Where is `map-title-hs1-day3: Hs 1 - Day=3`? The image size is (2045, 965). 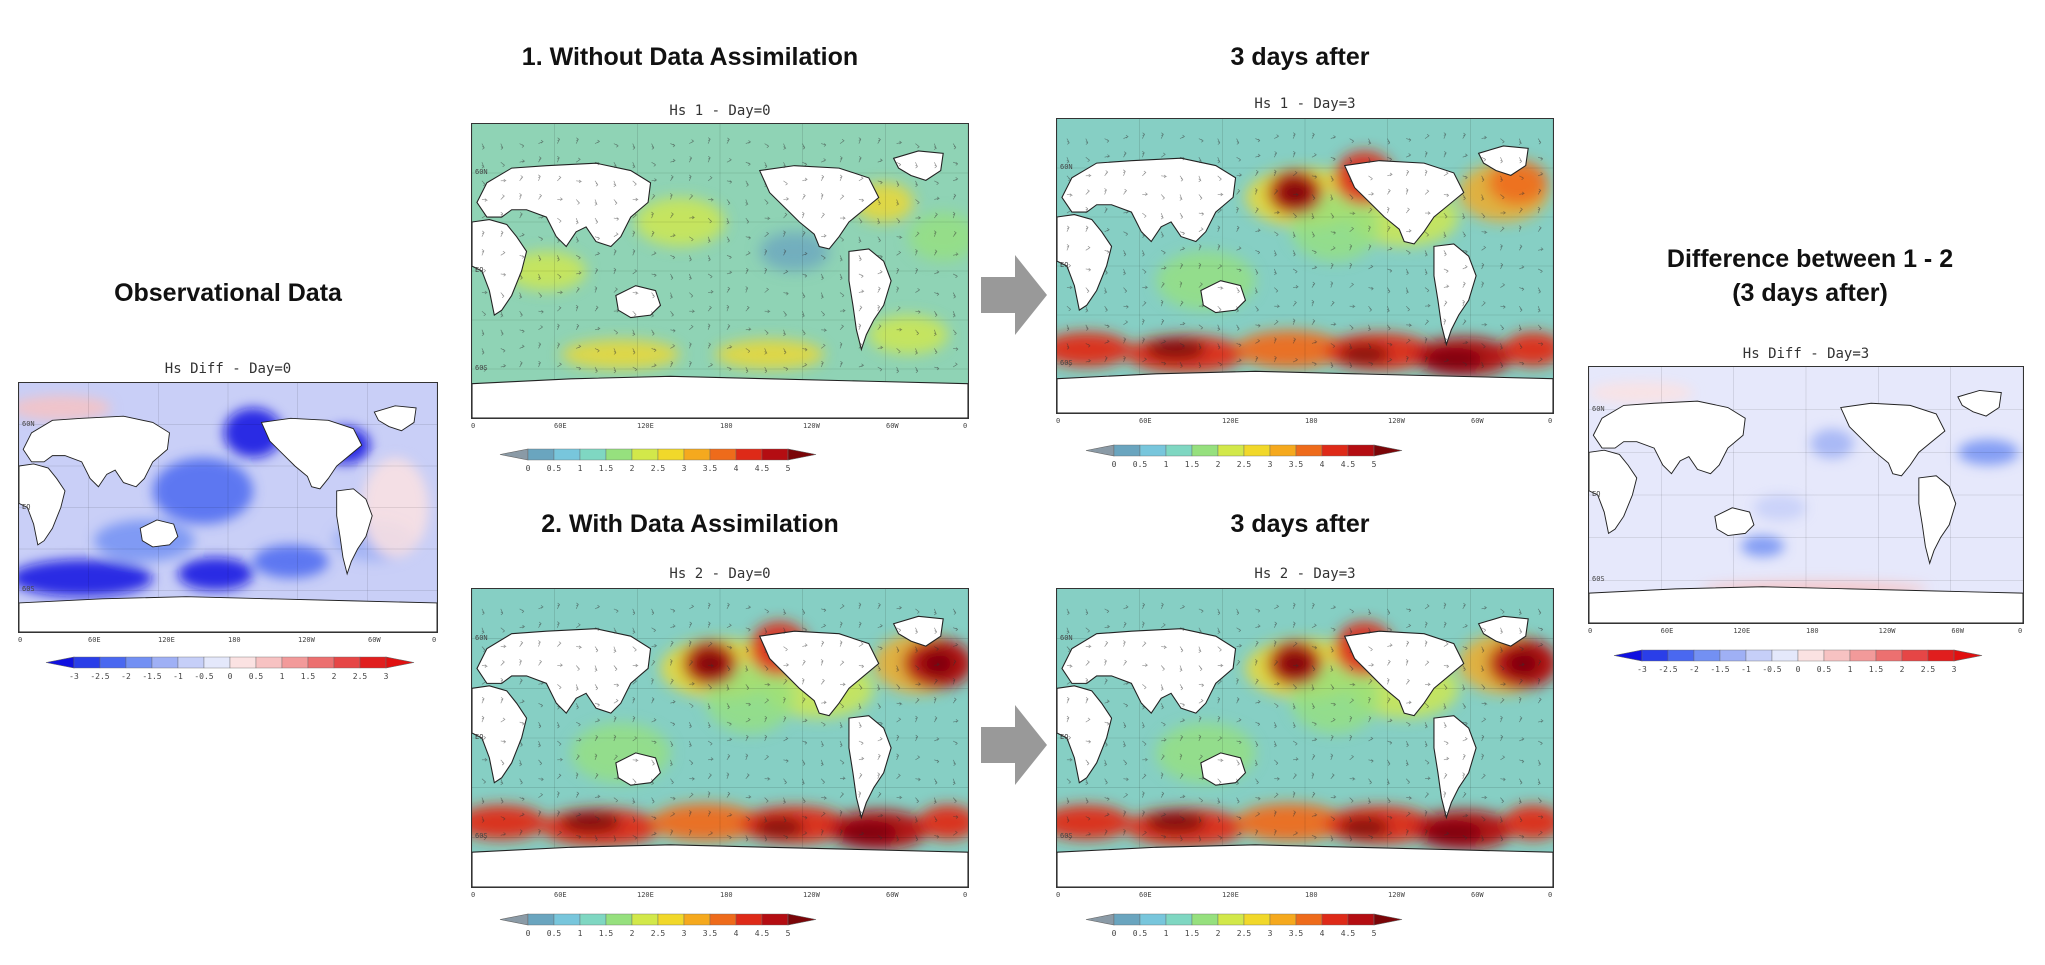 map-title-hs1-day3: Hs 1 - Day=3 is located at coordinates (1305, 104).